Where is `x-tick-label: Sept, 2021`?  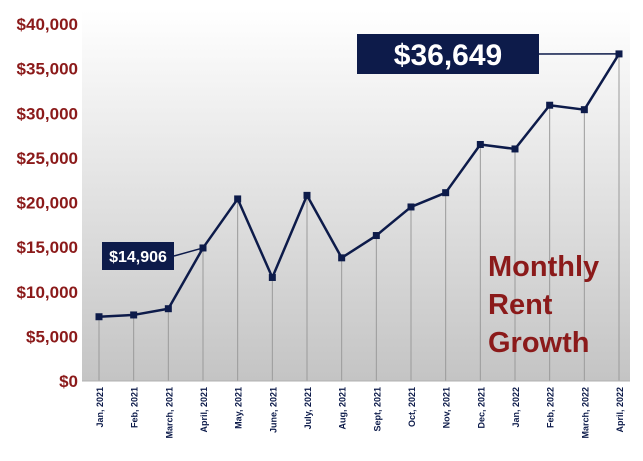 x-tick-label: Sept, 2021 is located at coordinates (377, 409).